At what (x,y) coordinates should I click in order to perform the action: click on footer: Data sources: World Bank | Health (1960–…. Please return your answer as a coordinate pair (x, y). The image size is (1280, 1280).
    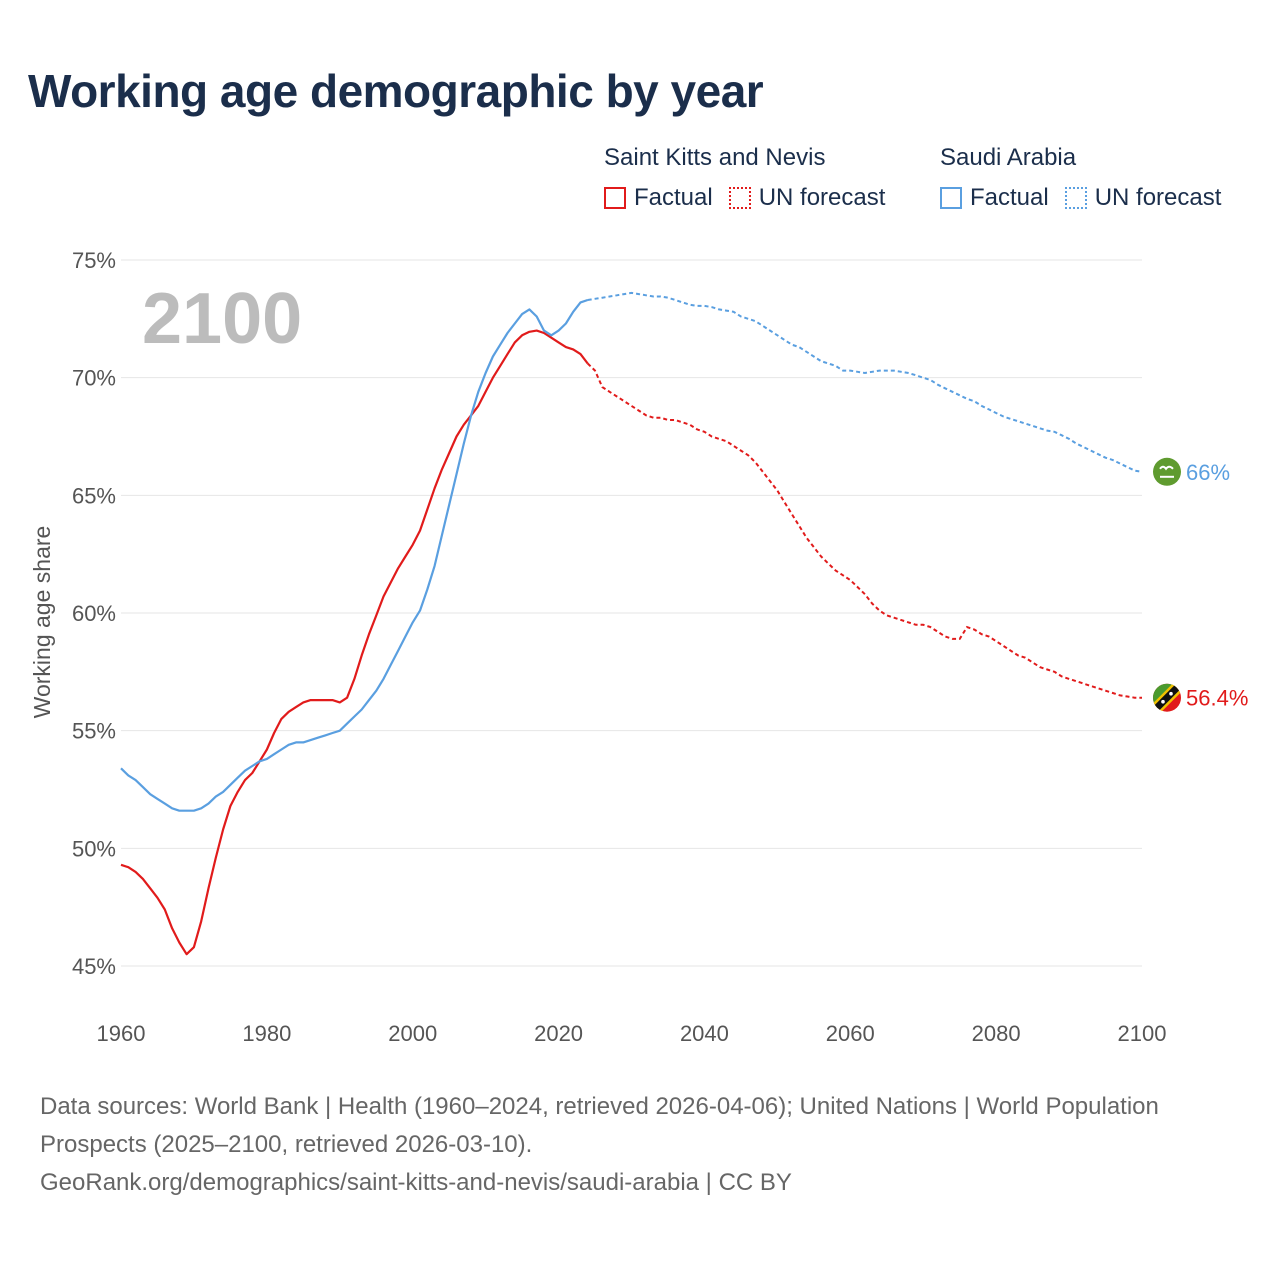
    Looking at the image, I should click on (640, 1145).